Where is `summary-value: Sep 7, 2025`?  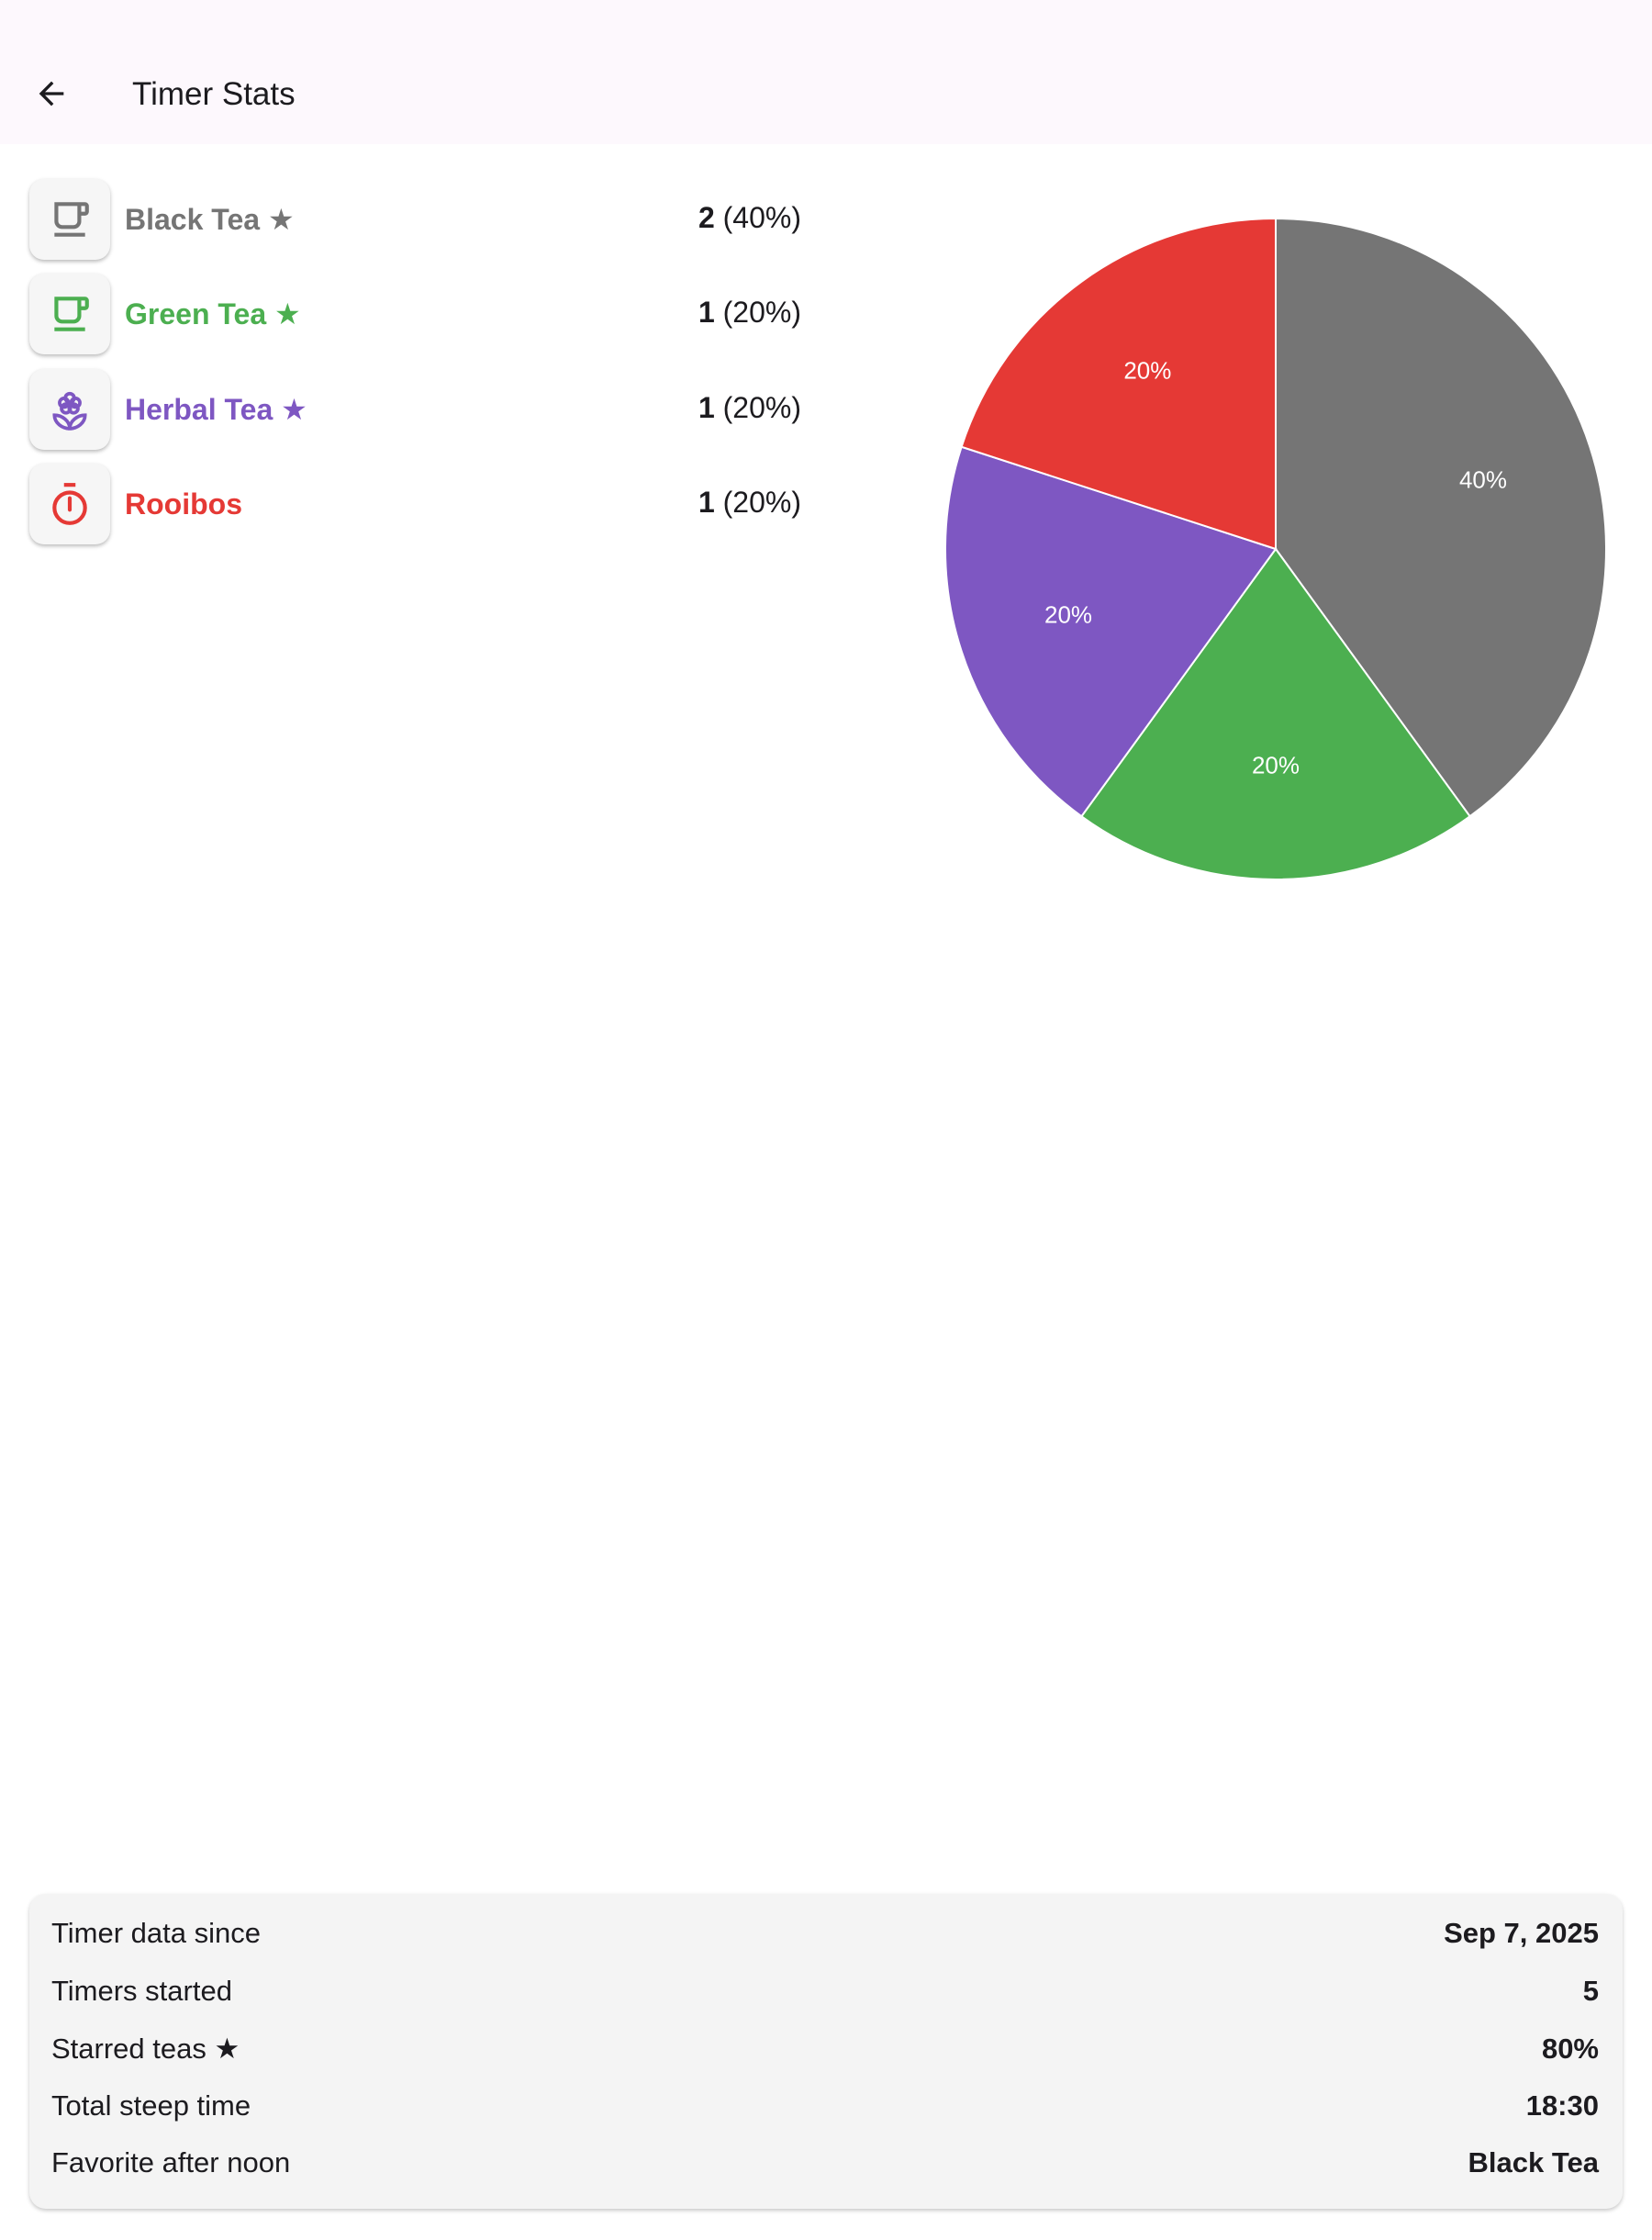
summary-value: Sep 7, 2025 is located at coordinates (1521, 1933).